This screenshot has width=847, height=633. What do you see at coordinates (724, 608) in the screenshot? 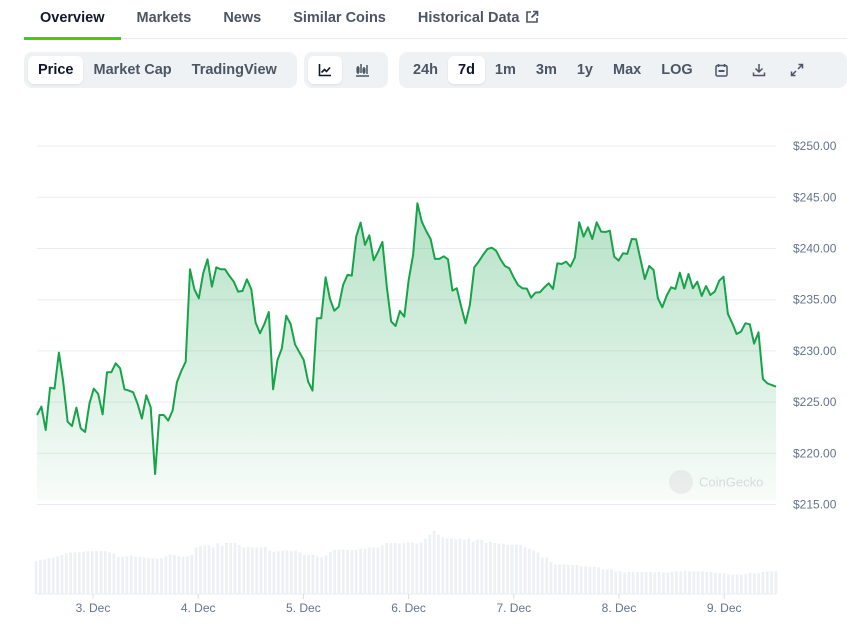
I see `x-tick-label: 9. Dec` at bounding box center [724, 608].